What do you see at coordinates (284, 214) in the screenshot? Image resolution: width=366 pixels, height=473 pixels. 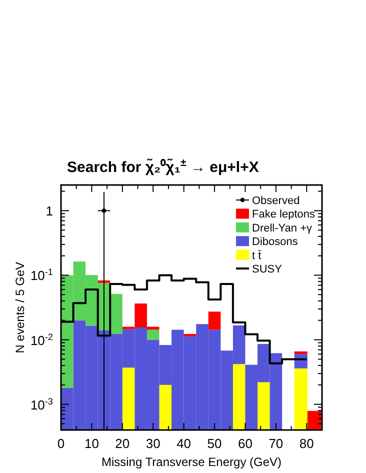 I see `legend-label: Fake leptons` at bounding box center [284, 214].